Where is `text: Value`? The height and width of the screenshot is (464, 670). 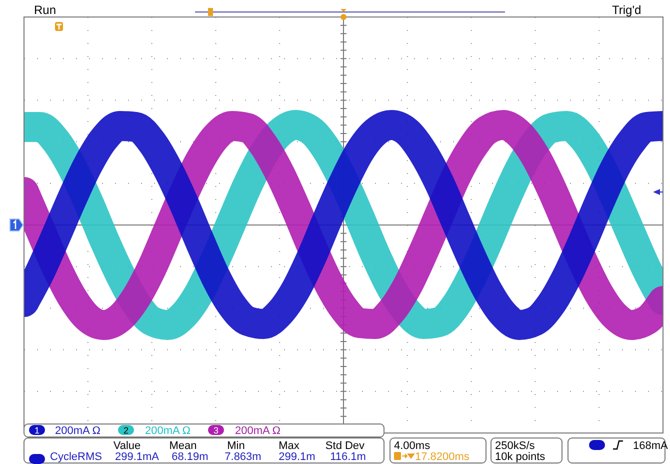
text: Value is located at coordinates (127, 446).